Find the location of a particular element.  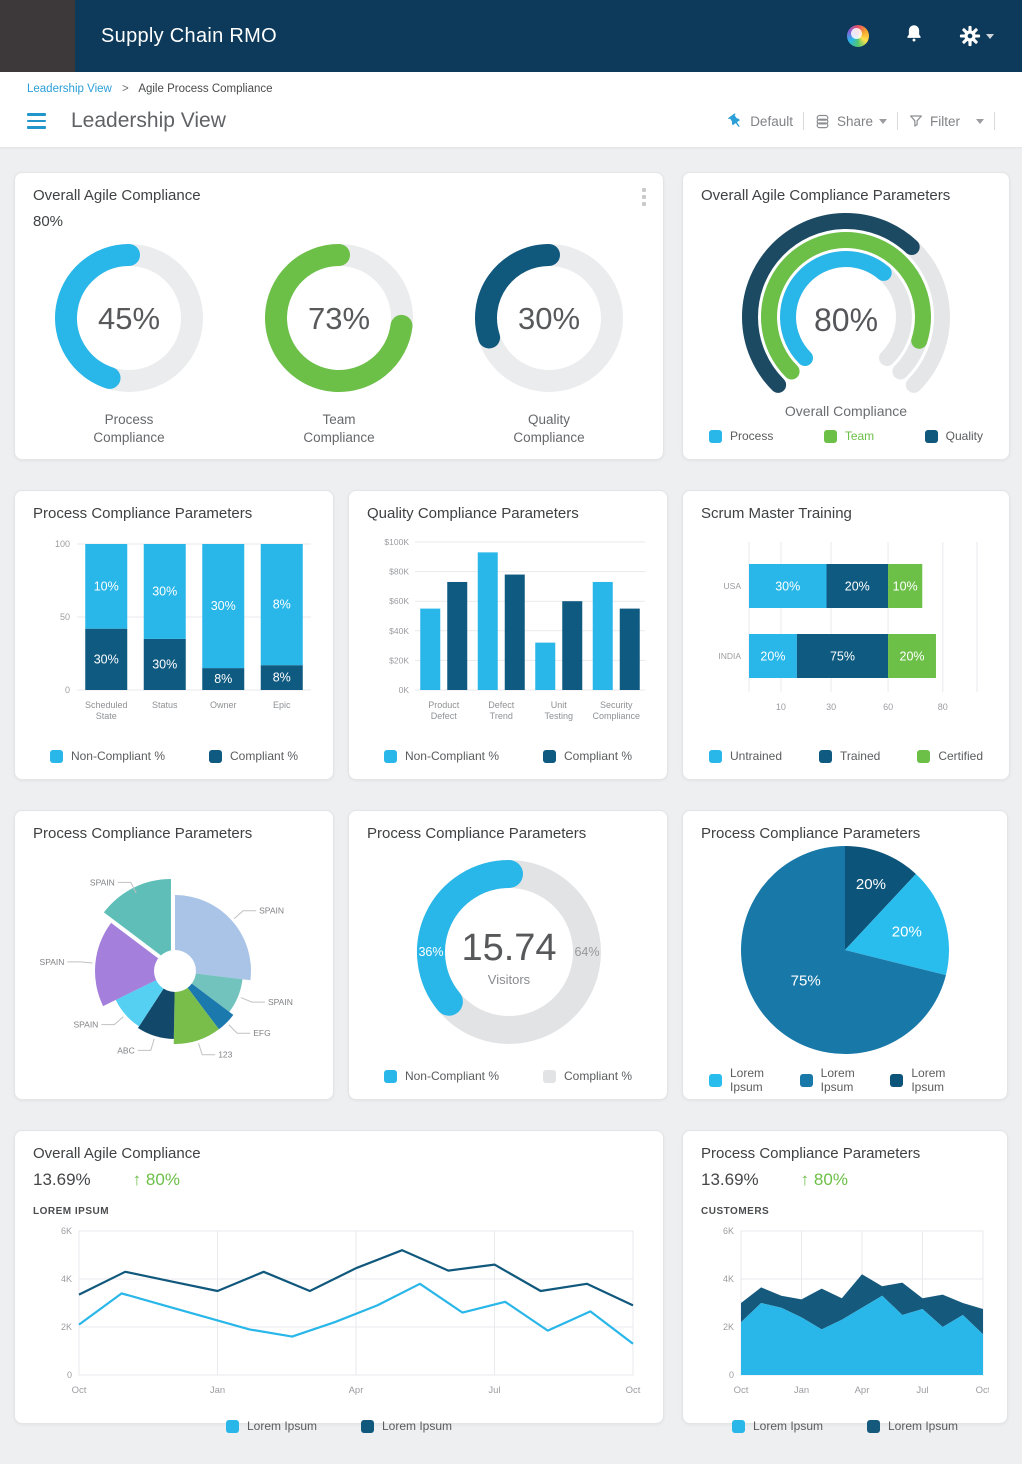

svg-text: 64% is located at coordinates (586, 952).